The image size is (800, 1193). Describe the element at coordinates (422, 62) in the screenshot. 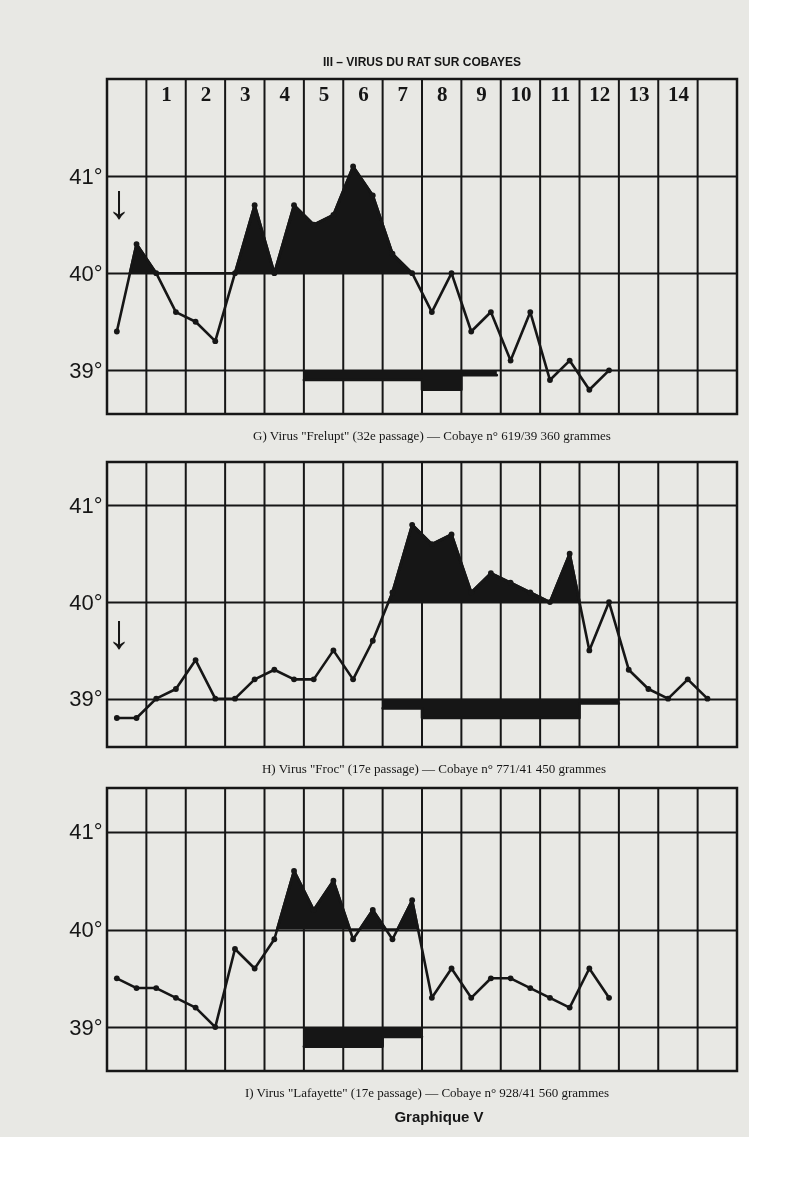

I see `chart-title: III – VIRUS DU RAT SUR COBAYES` at that location.